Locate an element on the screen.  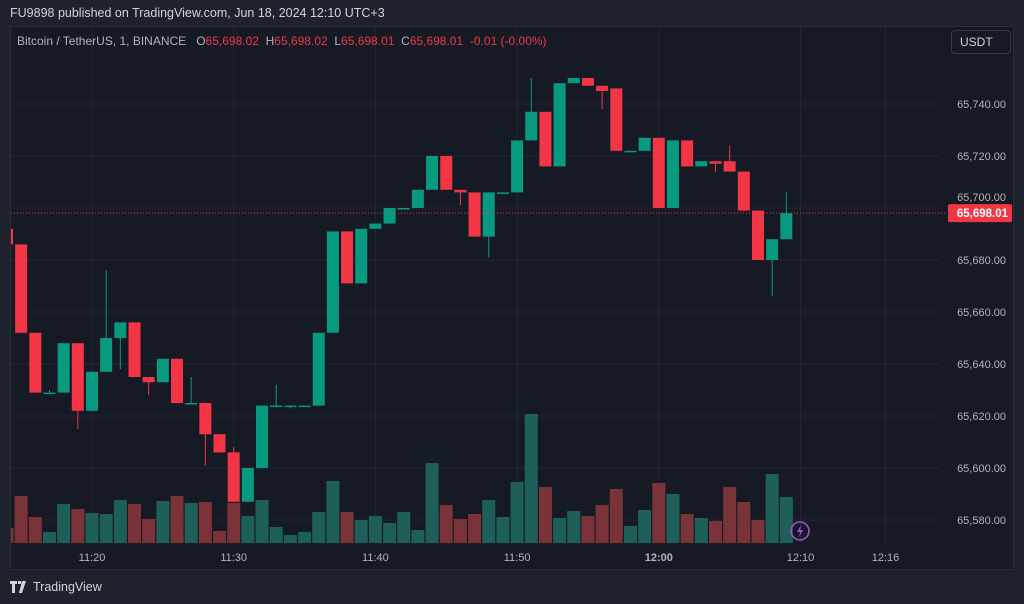
low-value: 65,698.01 is located at coordinates (368, 41).